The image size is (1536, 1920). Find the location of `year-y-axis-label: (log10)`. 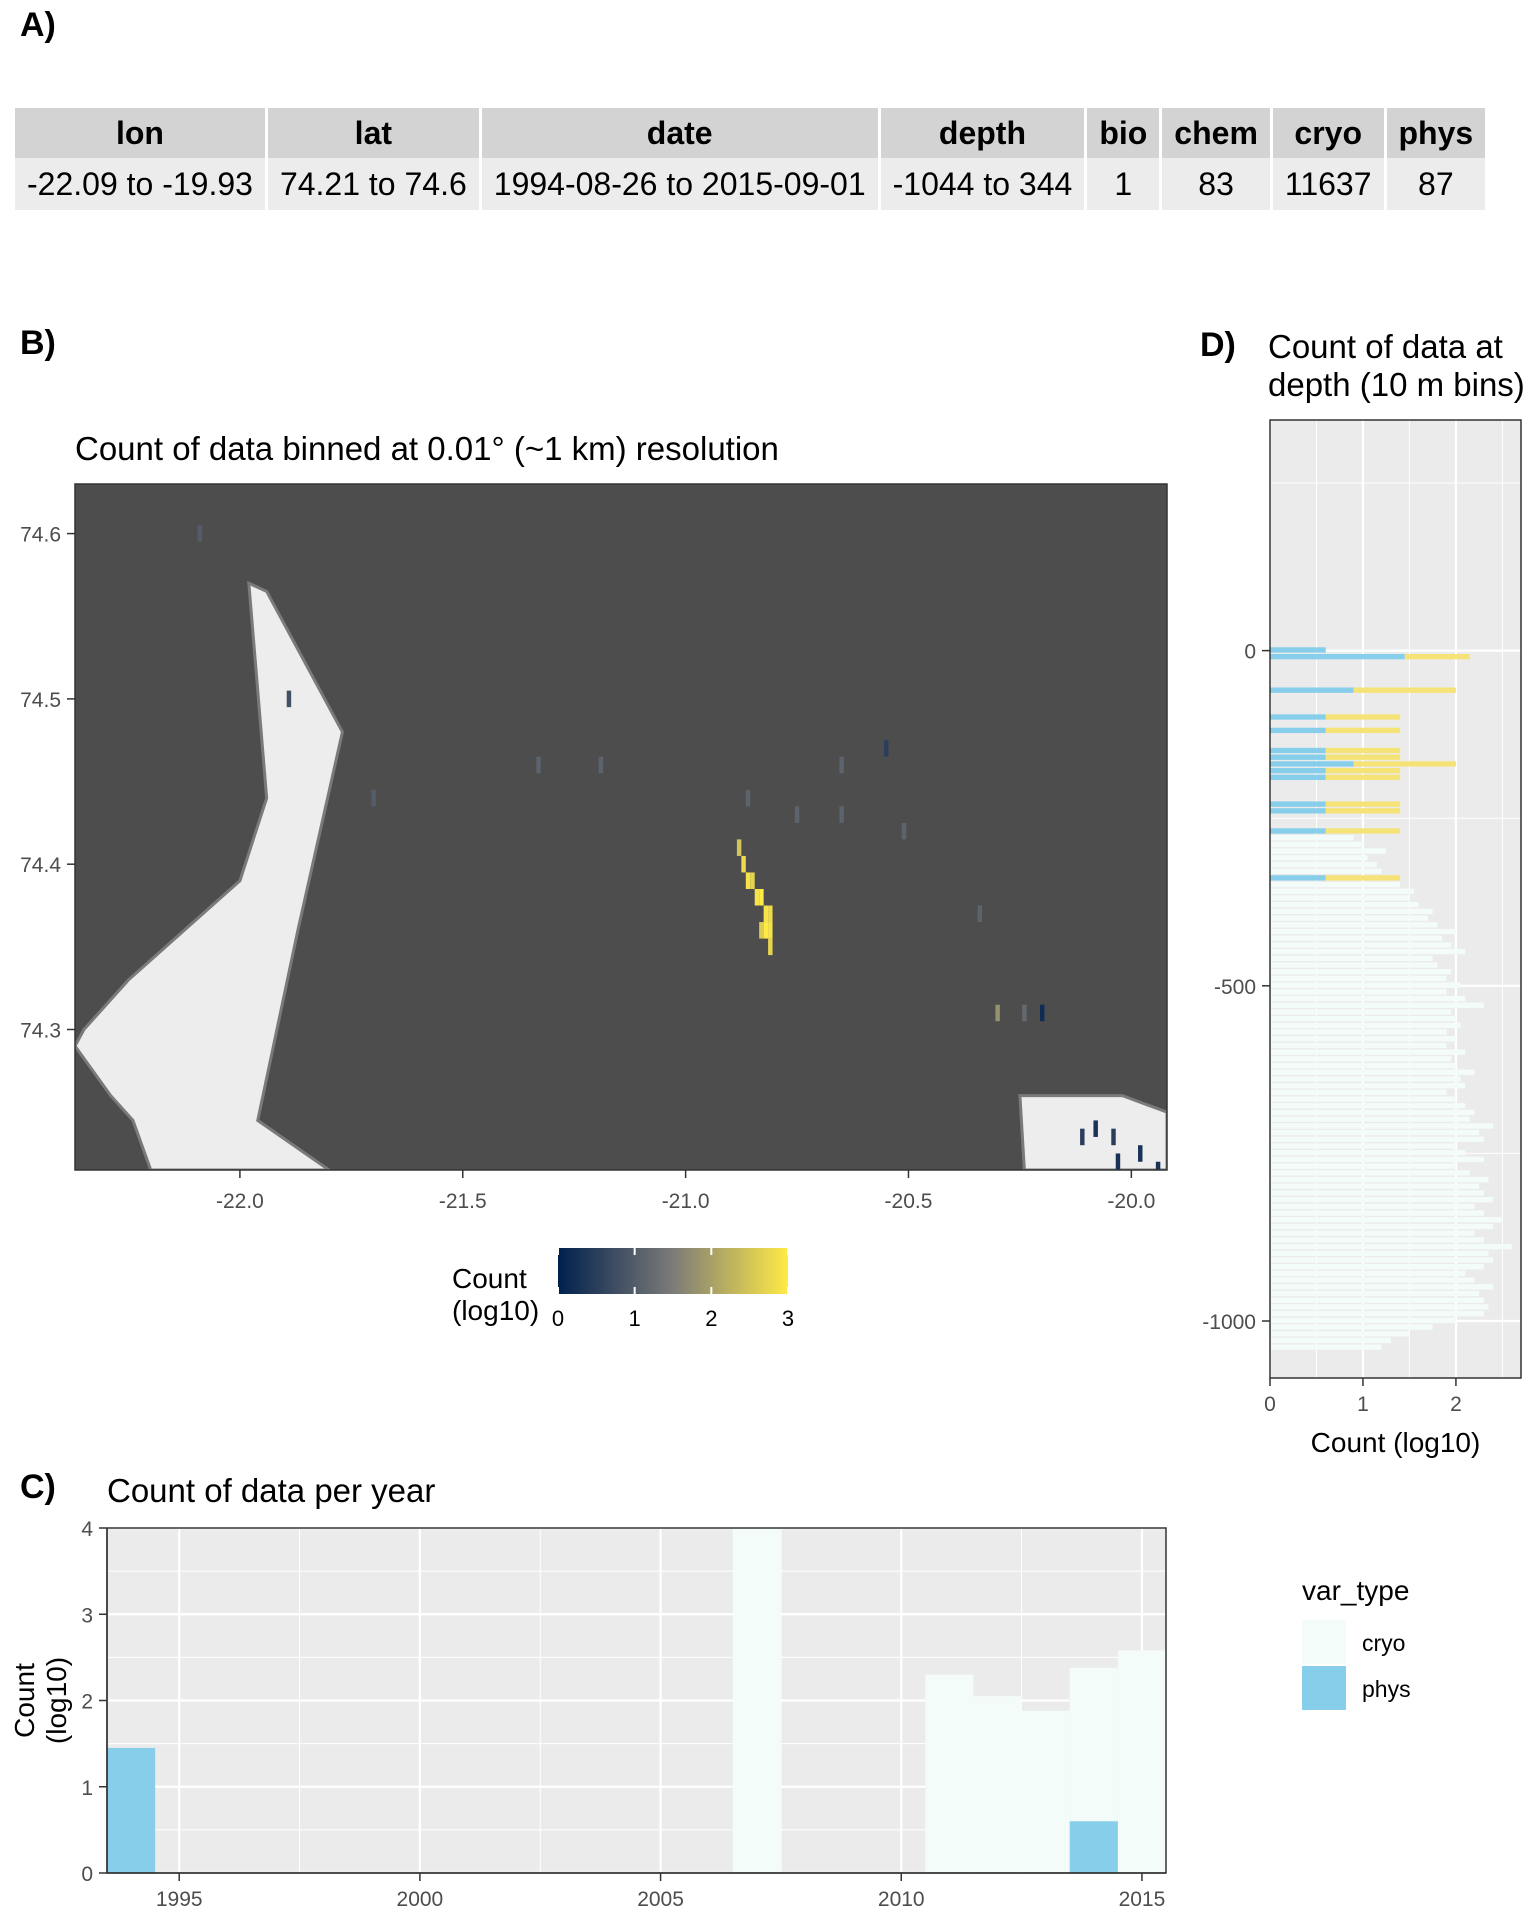

year-y-axis-label: (log10) is located at coordinates (56, 1700).